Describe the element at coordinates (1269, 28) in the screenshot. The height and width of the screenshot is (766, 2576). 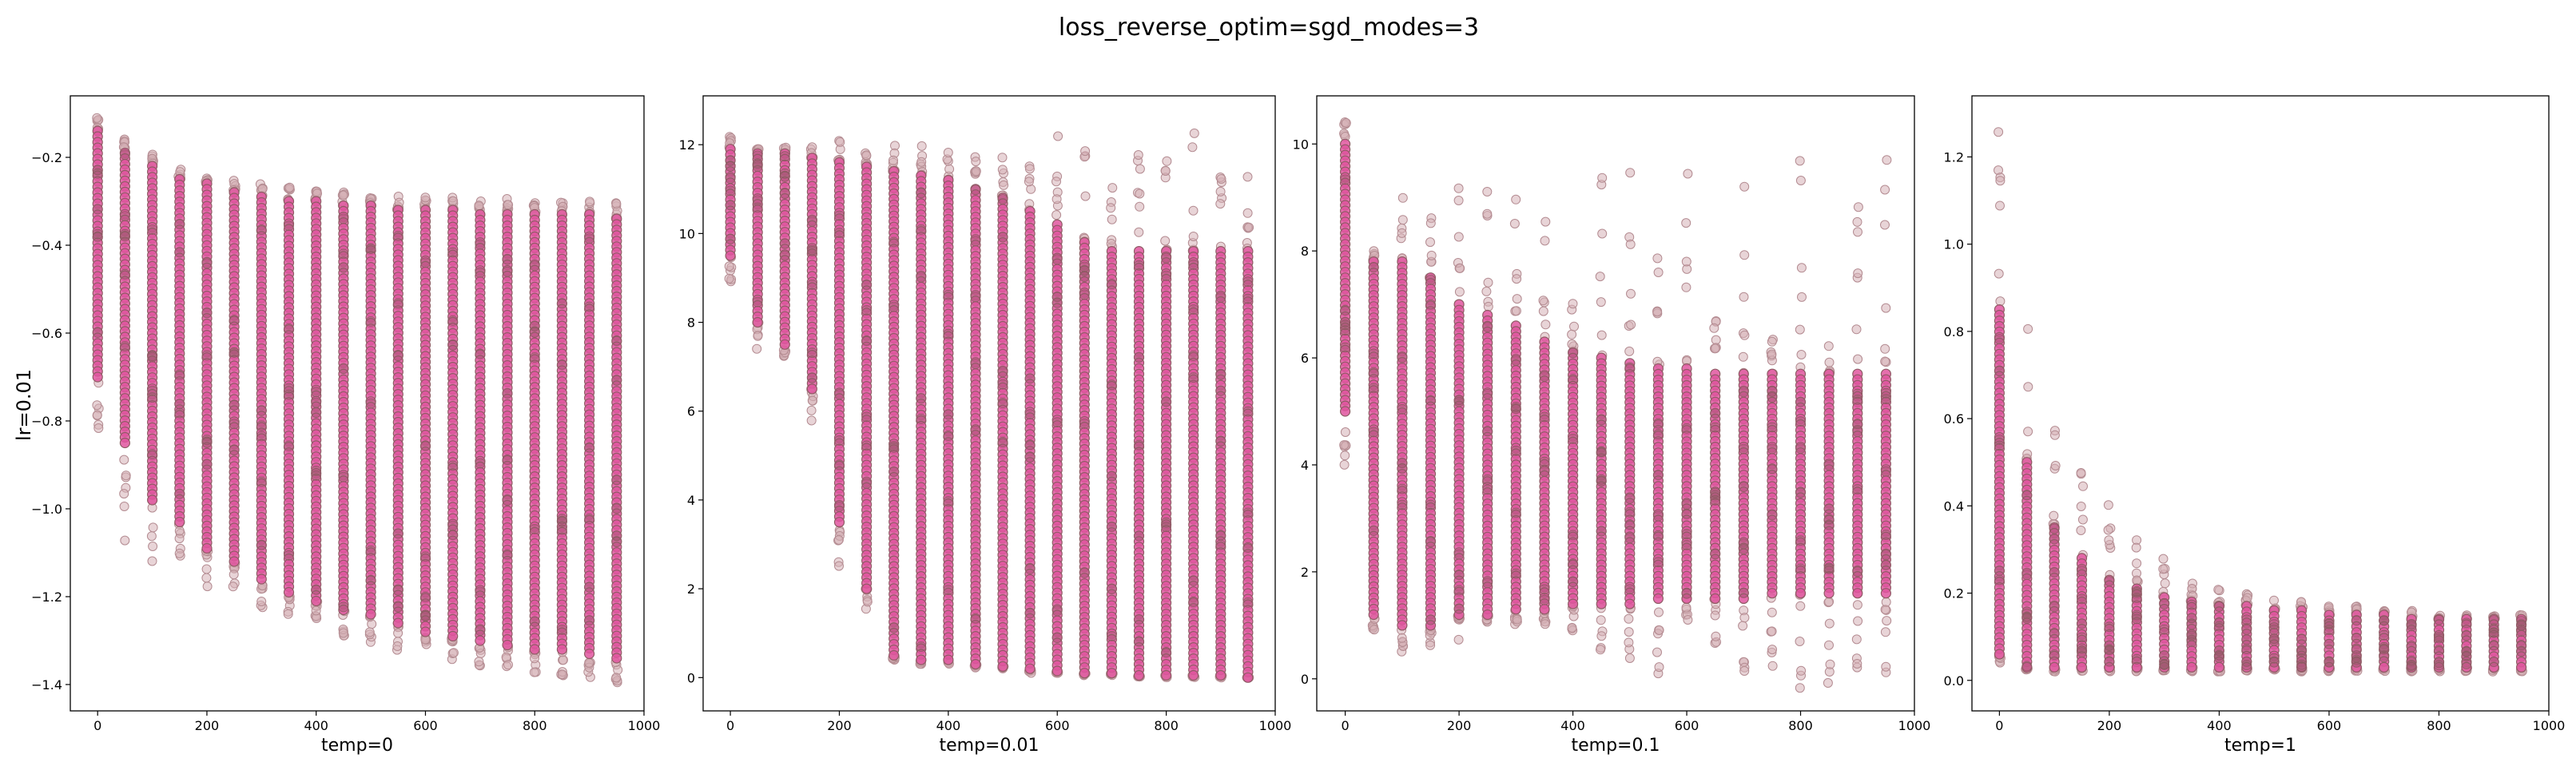
I see `figure-title: loss_reverse_optim=sgd_modes=3` at that location.